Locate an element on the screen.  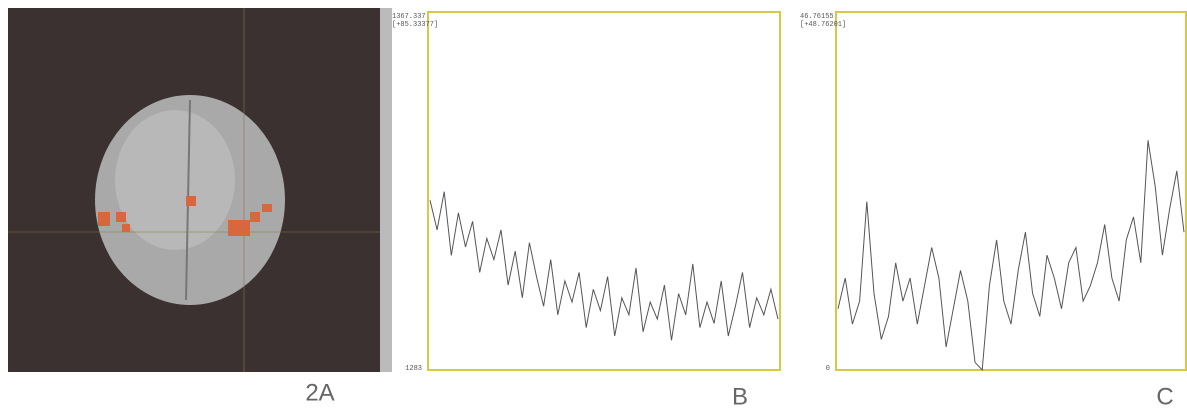
panel-label: 2A is located at coordinates (319, 392).